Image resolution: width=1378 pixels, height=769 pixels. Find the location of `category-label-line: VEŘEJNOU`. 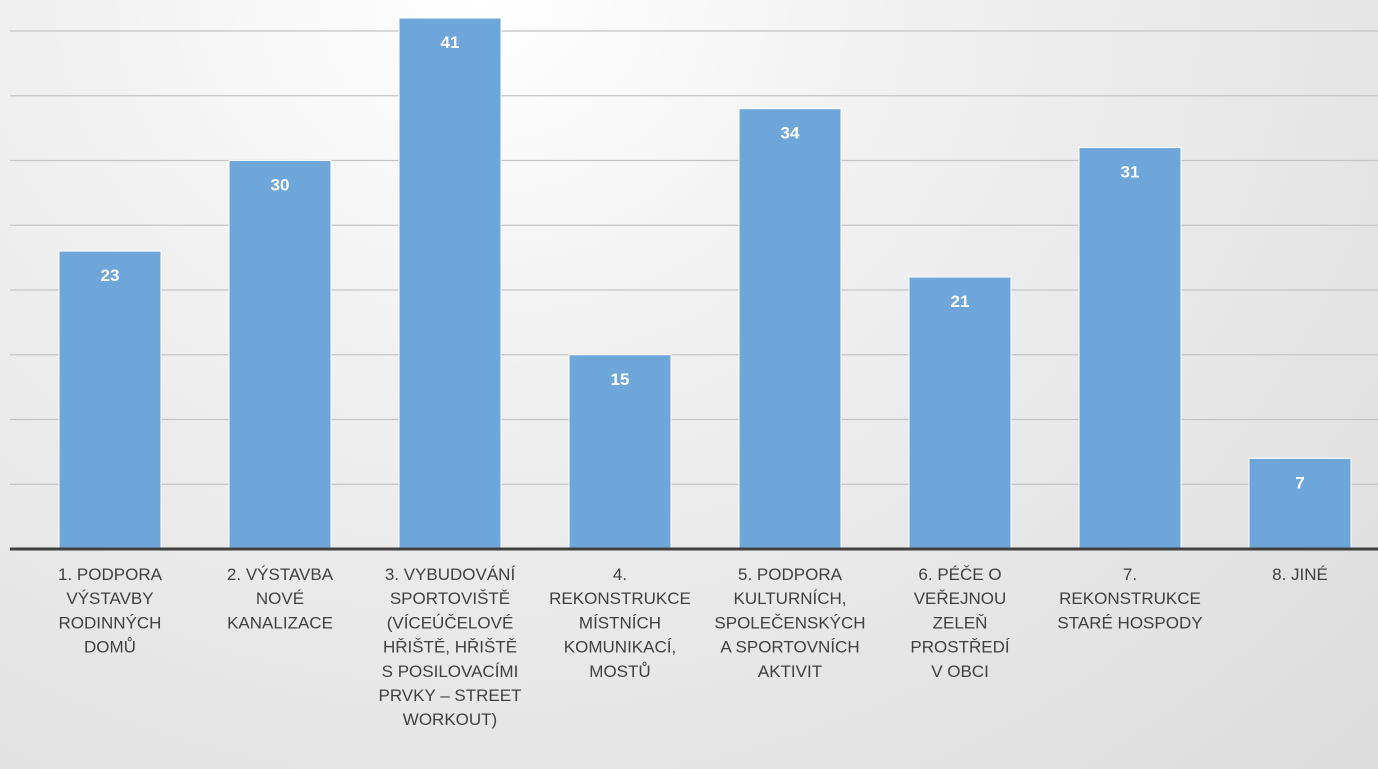

category-label-line: VEŘEJNOU is located at coordinates (960, 598).